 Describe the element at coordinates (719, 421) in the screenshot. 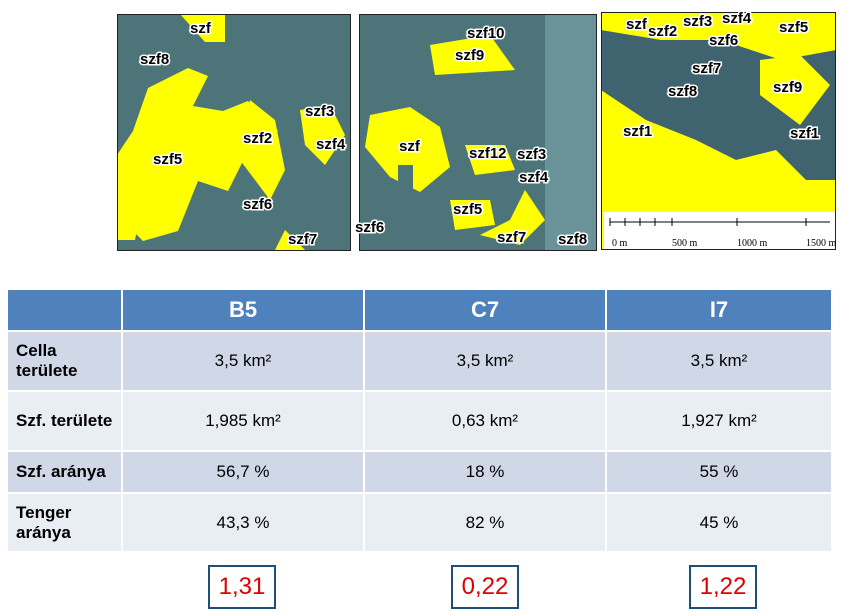

I see `table-cell: 1,927 km²` at that location.